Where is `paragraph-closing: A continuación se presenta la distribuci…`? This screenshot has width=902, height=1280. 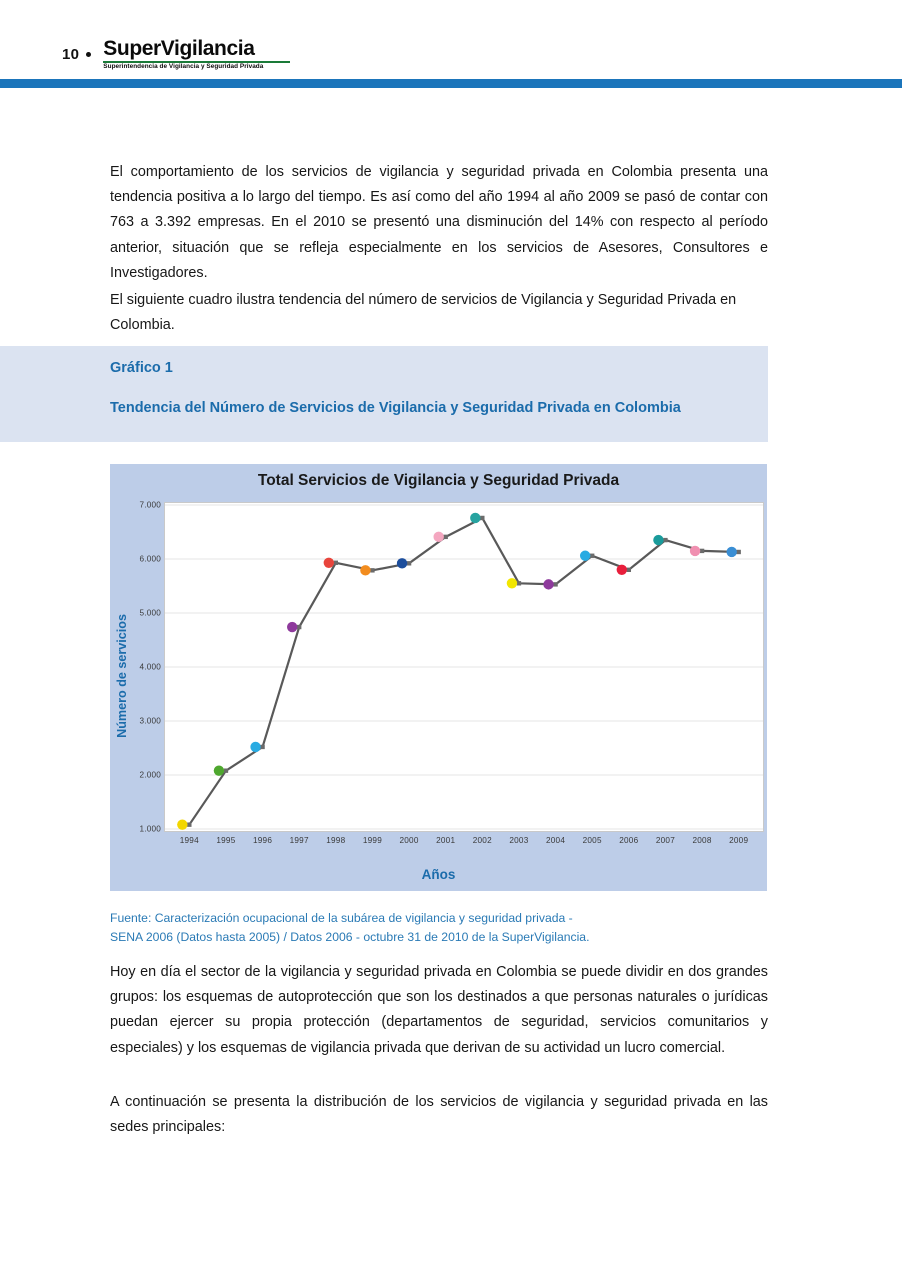
paragraph-closing: A continuación se presenta la distribuci… is located at coordinates (439, 1115).